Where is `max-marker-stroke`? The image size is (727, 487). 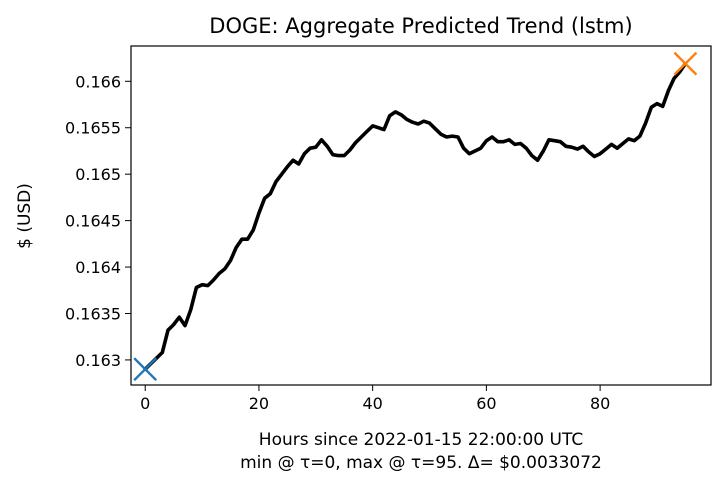
max-marker-stroke is located at coordinates (685, 63).